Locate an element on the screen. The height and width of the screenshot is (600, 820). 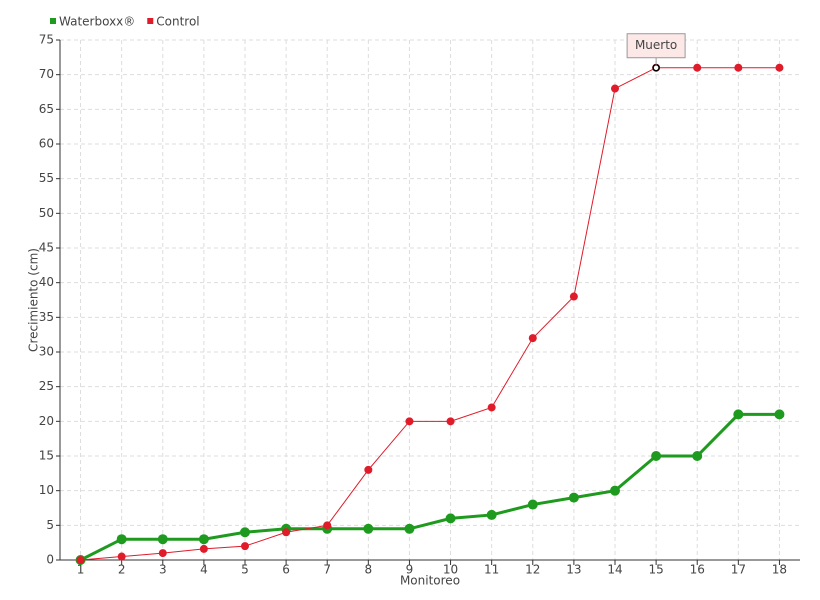
x-tick-label: 12 is located at coordinates (532, 570).